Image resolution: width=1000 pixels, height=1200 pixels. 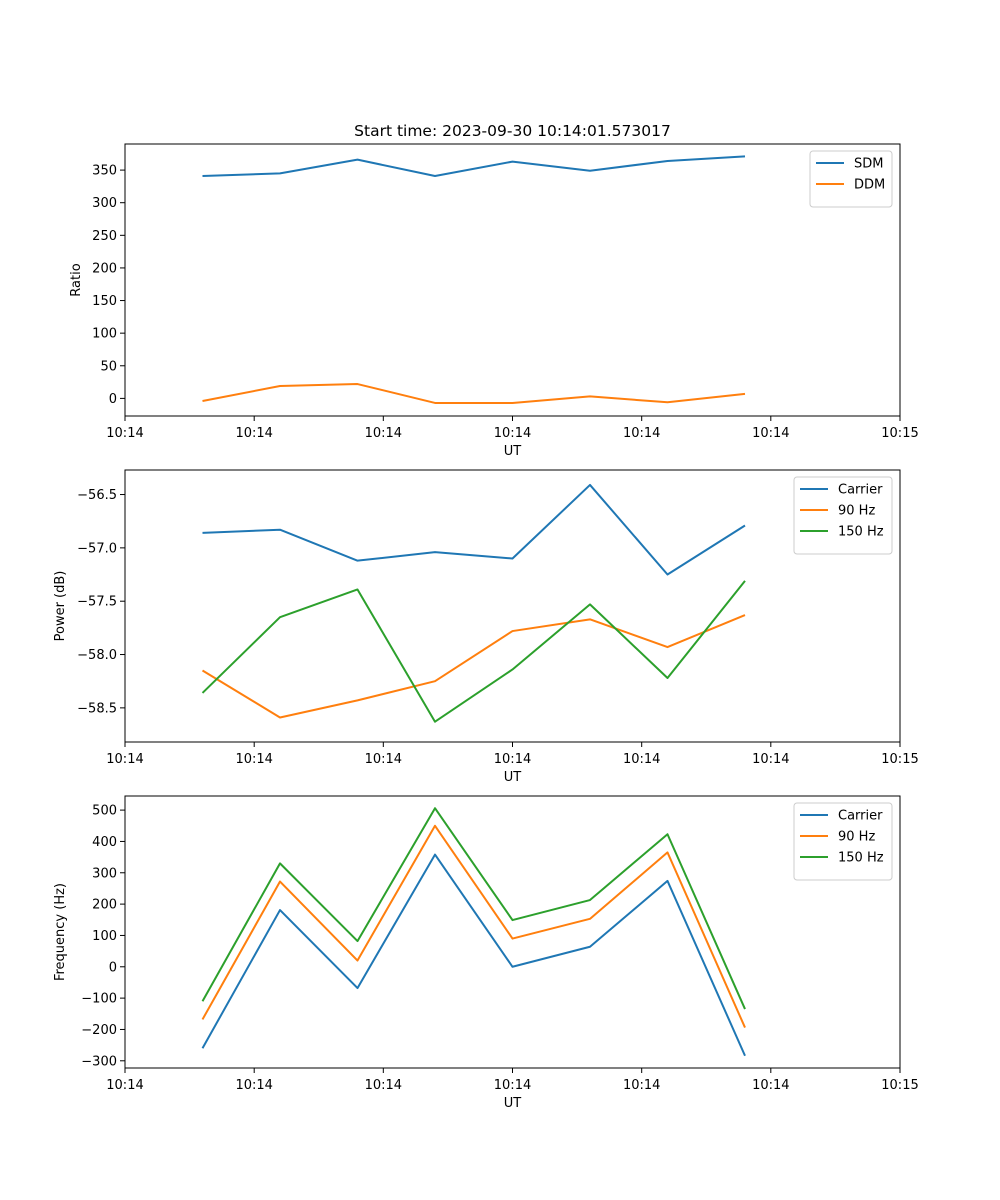 I want to click on y-axis-label: Frequency (Hz), so click(x=60, y=932).